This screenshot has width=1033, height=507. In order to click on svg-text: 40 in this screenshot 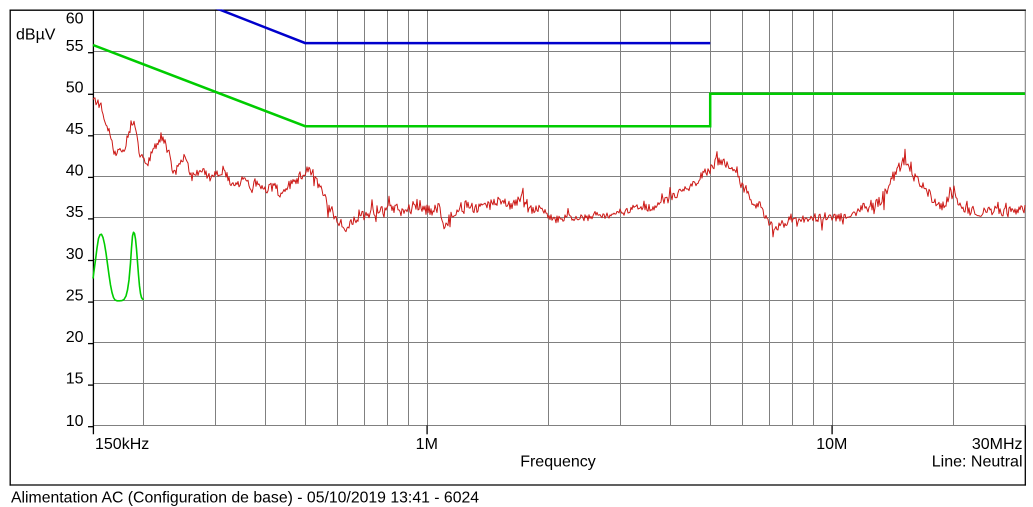, I will do `click(75, 171)`.